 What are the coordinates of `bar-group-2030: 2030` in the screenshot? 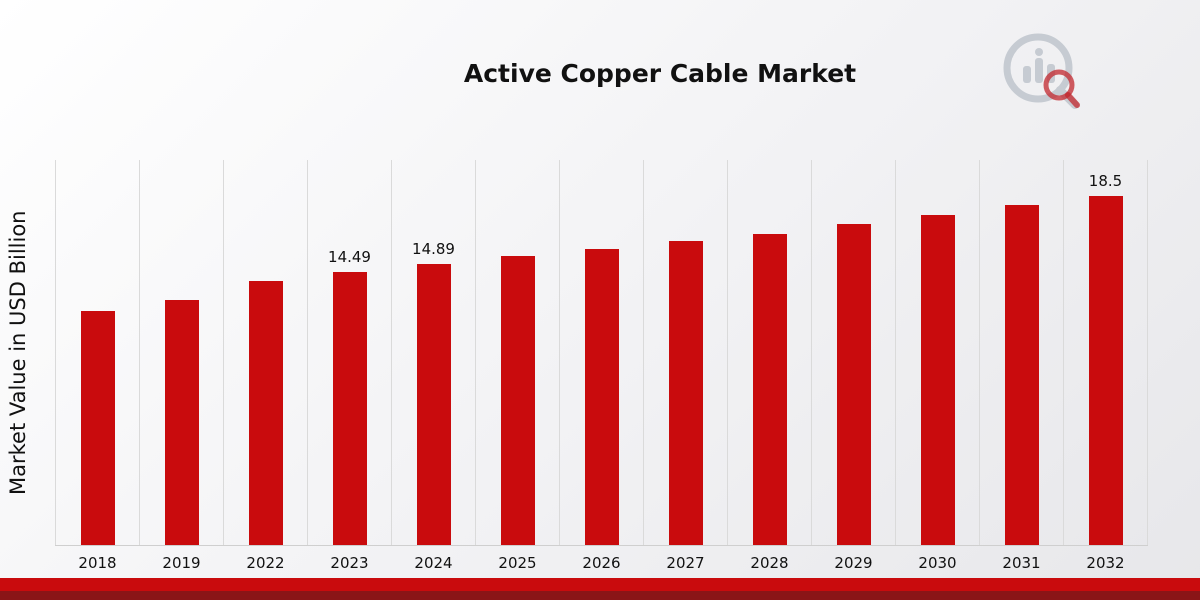 It's located at (937, 366).